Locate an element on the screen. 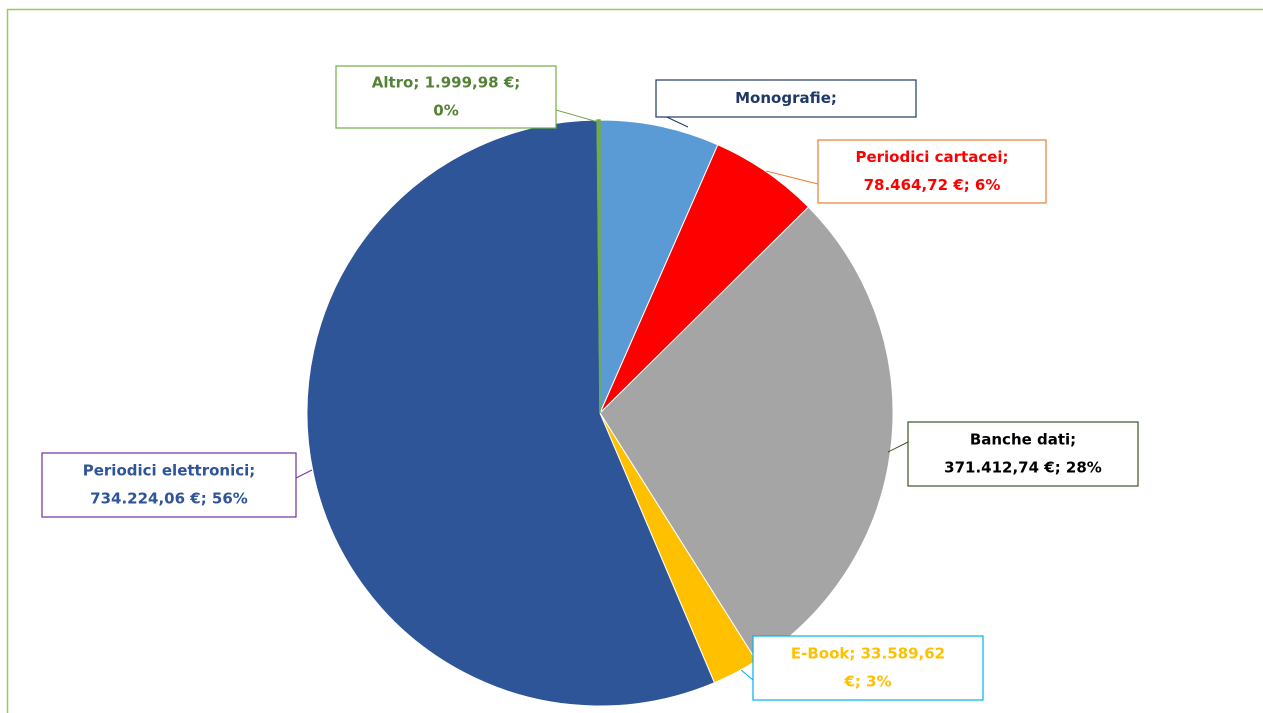 The width and height of the screenshot is (1263, 713). data-label: Banche dati; is located at coordinates (1023, 440).